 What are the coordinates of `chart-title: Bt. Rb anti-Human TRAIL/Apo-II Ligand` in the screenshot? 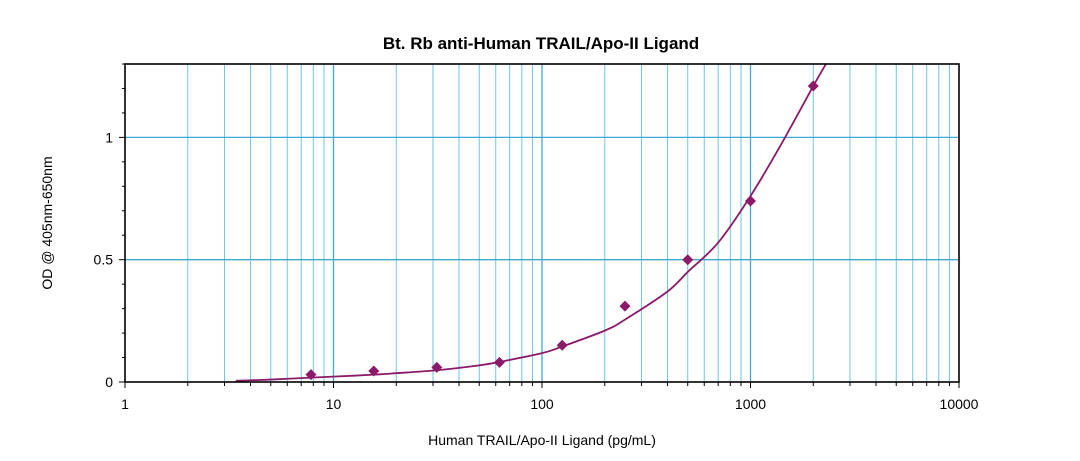 It's located at (541, 43).